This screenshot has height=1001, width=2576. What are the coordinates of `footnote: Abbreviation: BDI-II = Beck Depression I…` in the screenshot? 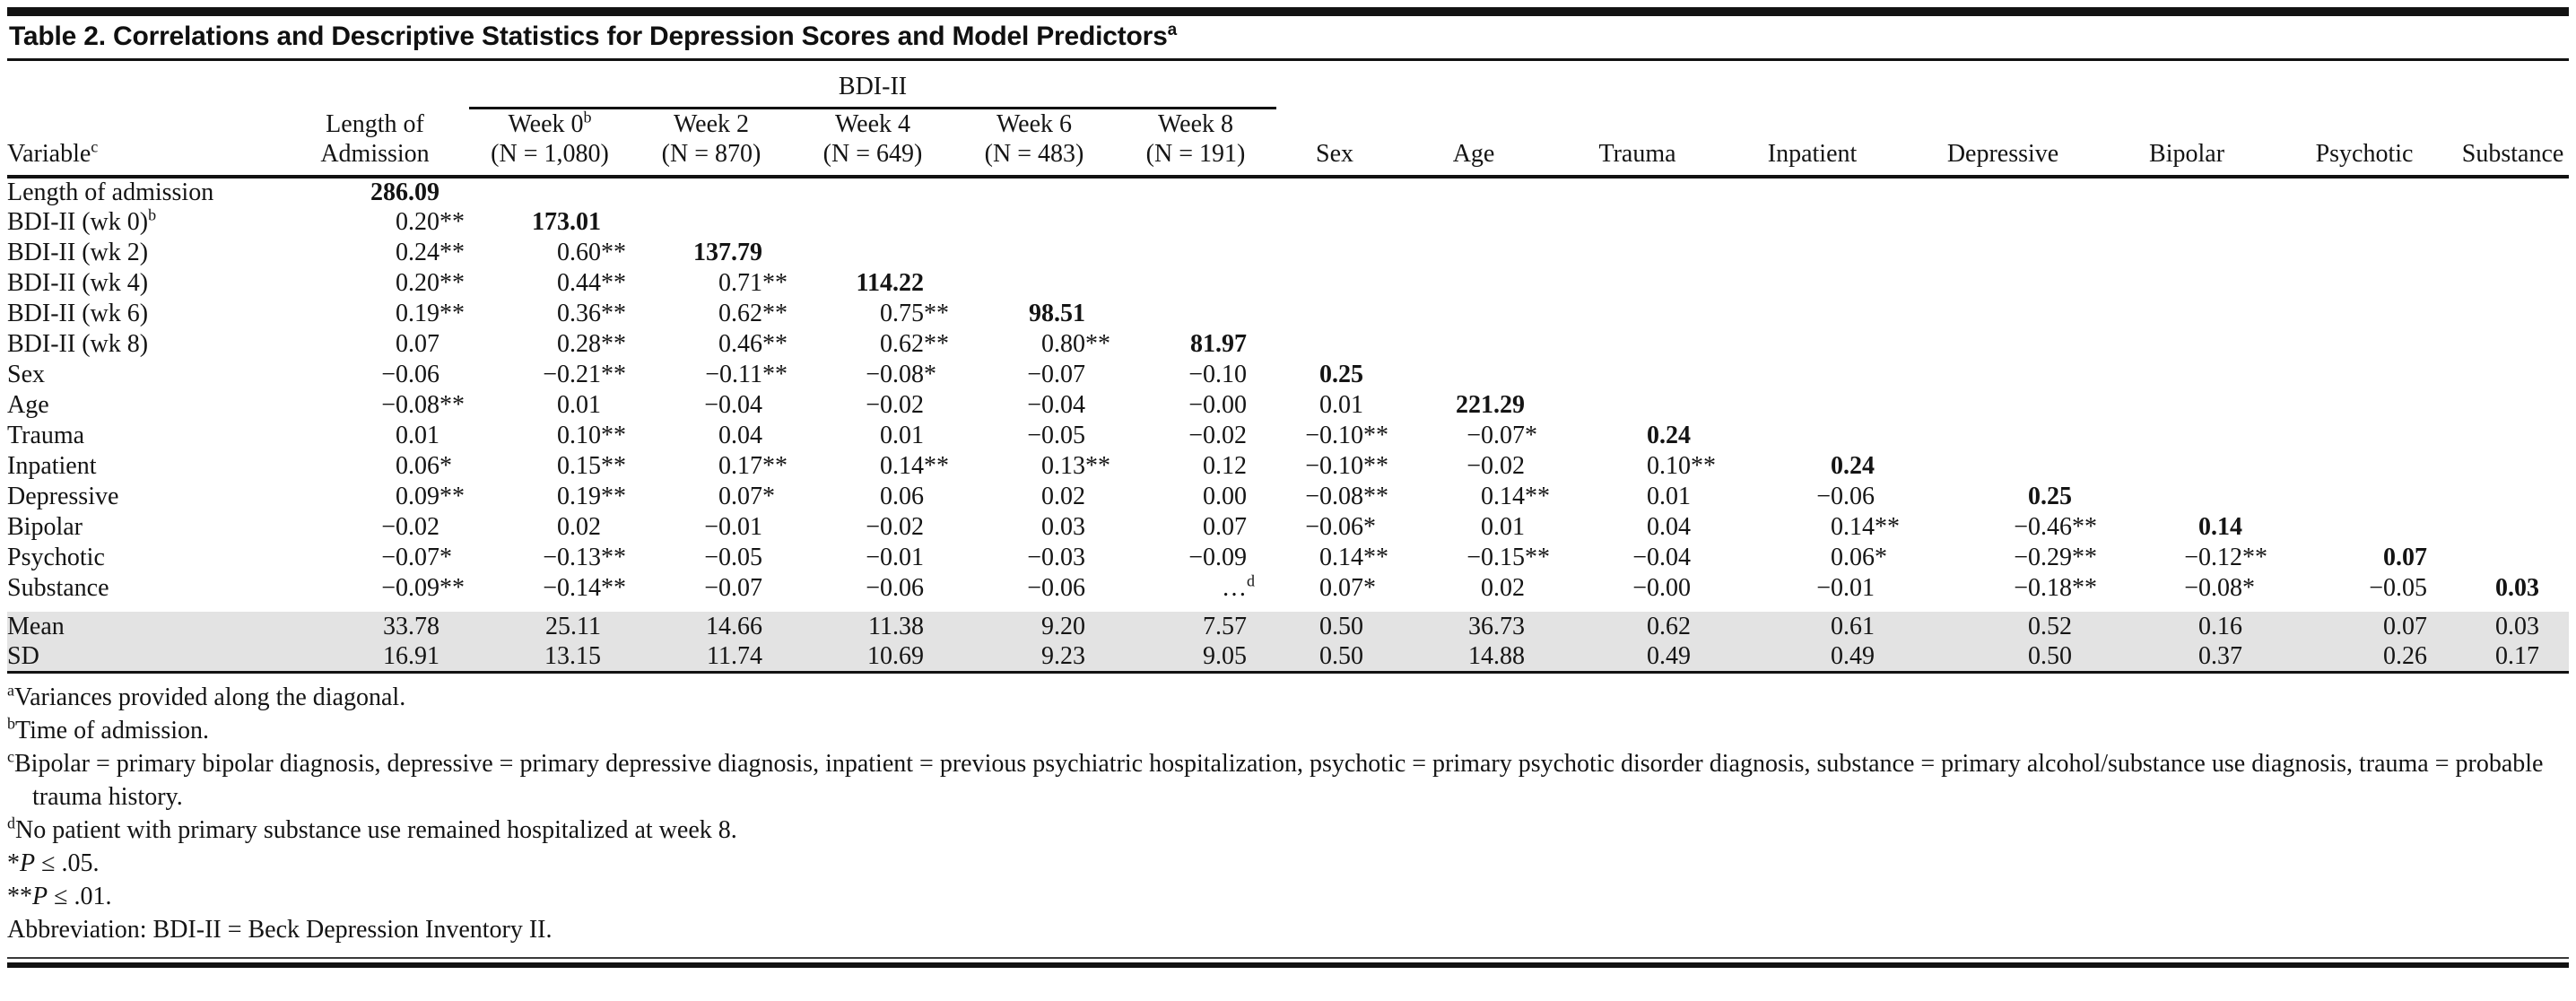 It's located at (280, 930).